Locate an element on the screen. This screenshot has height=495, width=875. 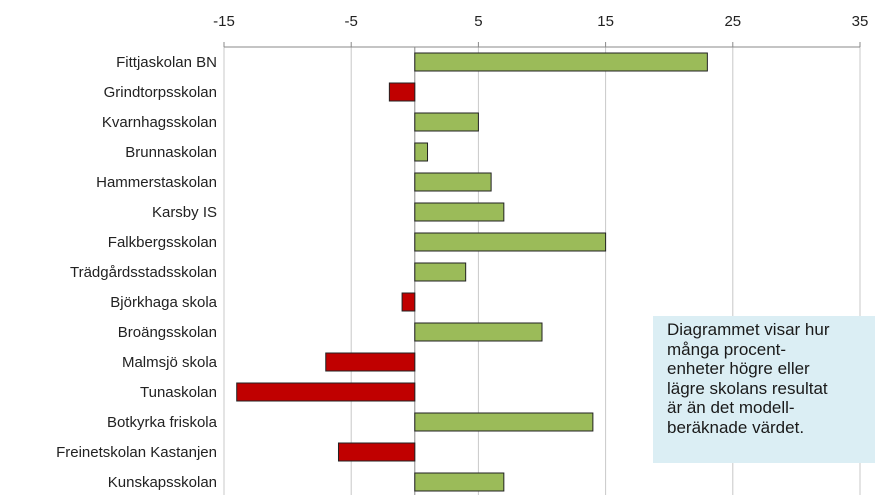
note-line: många procent- is located at coordinates (727, 349).